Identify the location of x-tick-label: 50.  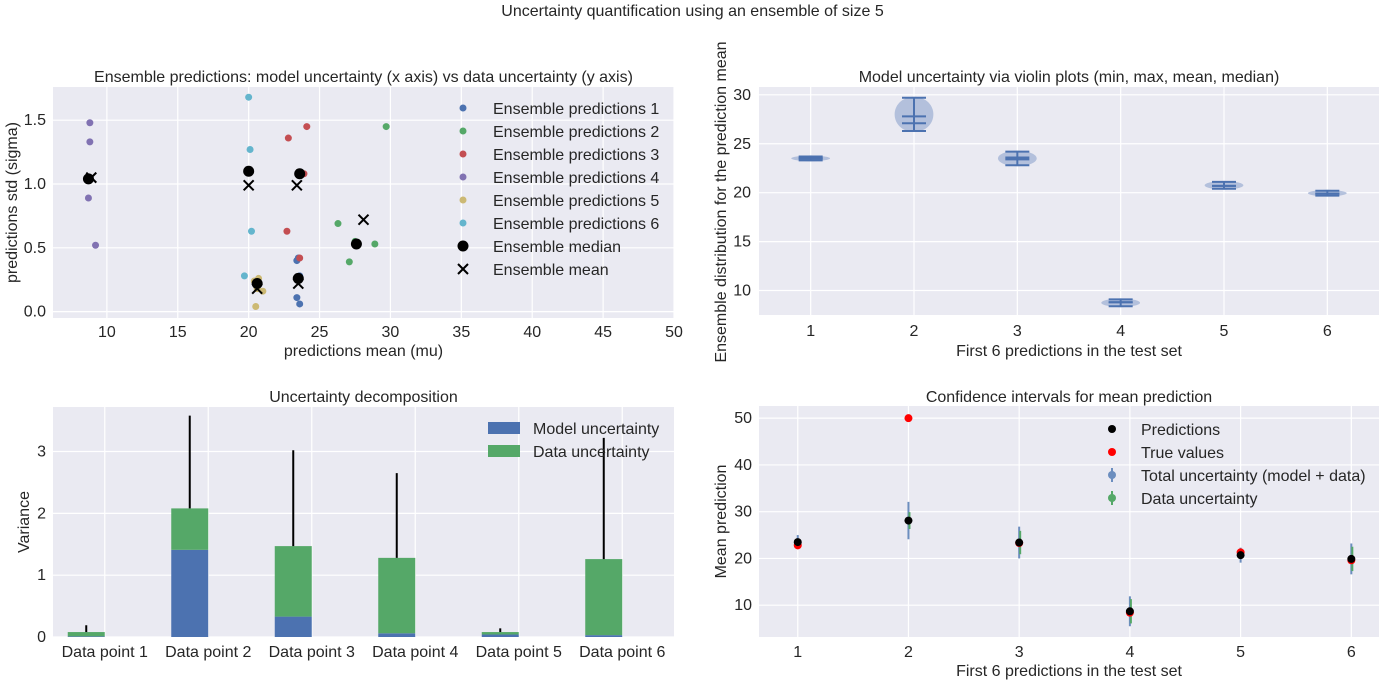
(674, 332).